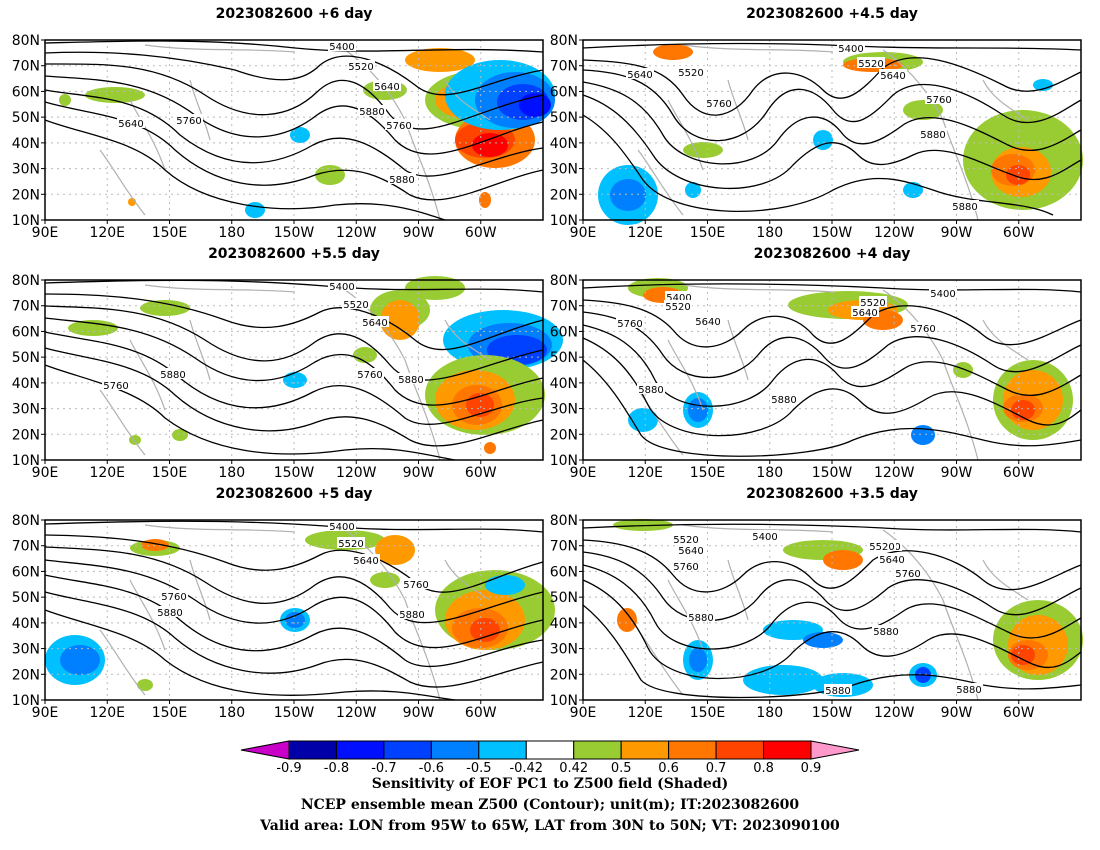  I want to click on coastlines, so click(295, 372).